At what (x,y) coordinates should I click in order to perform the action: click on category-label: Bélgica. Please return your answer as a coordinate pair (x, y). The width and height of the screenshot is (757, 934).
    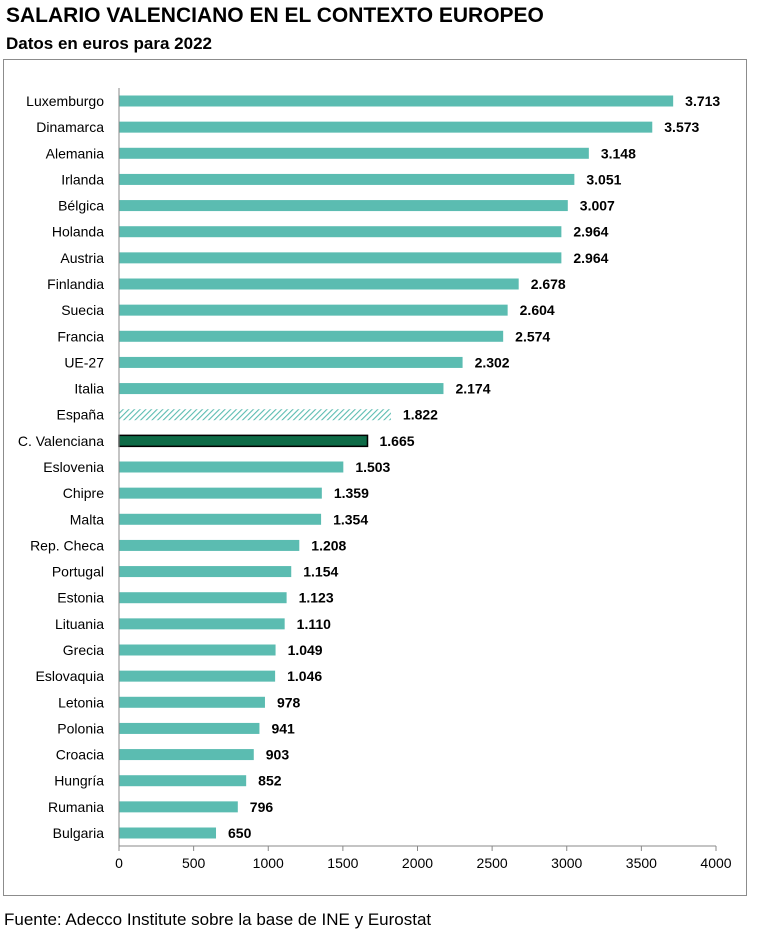
    Looking at the image, I should click on (81, 206).